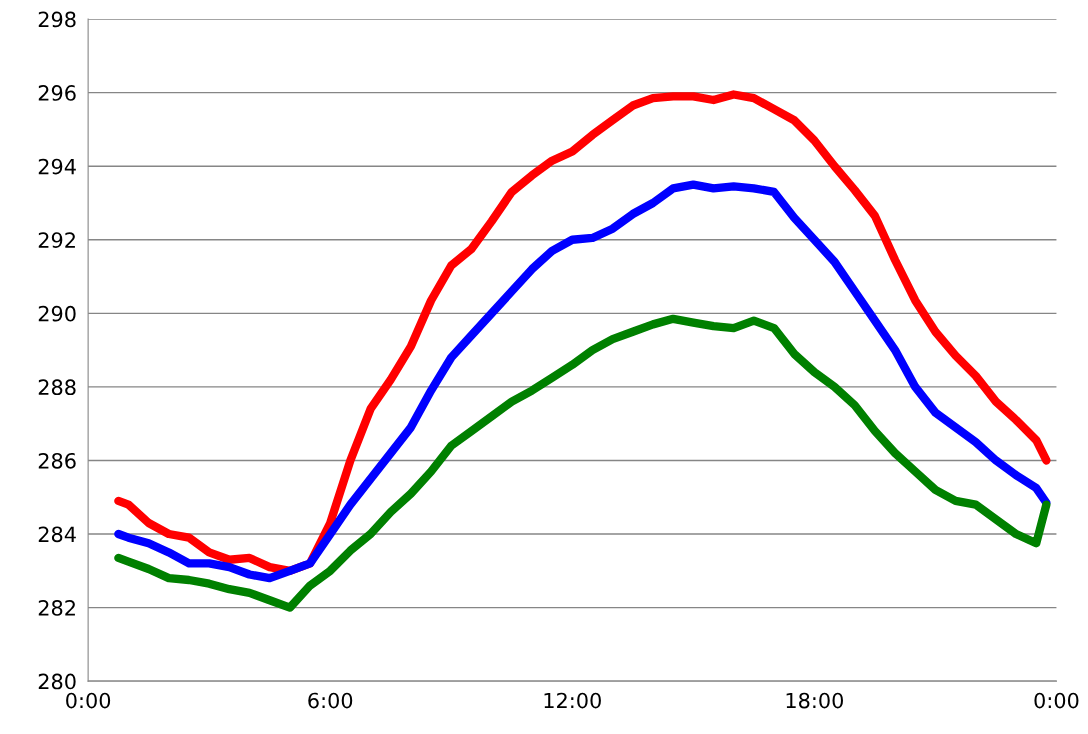  What do you see at coordinates (814, 700) in the screenshot?
I see `x-tick-label: 18:00` at bounding box center [814, 700].